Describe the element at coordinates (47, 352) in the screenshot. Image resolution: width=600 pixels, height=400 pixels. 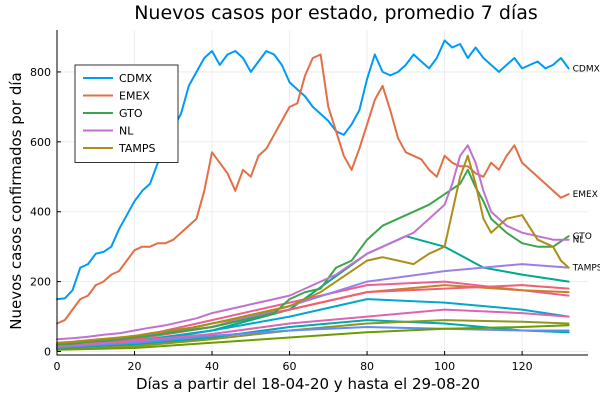
I see `y-tick-label: 0` at that location.